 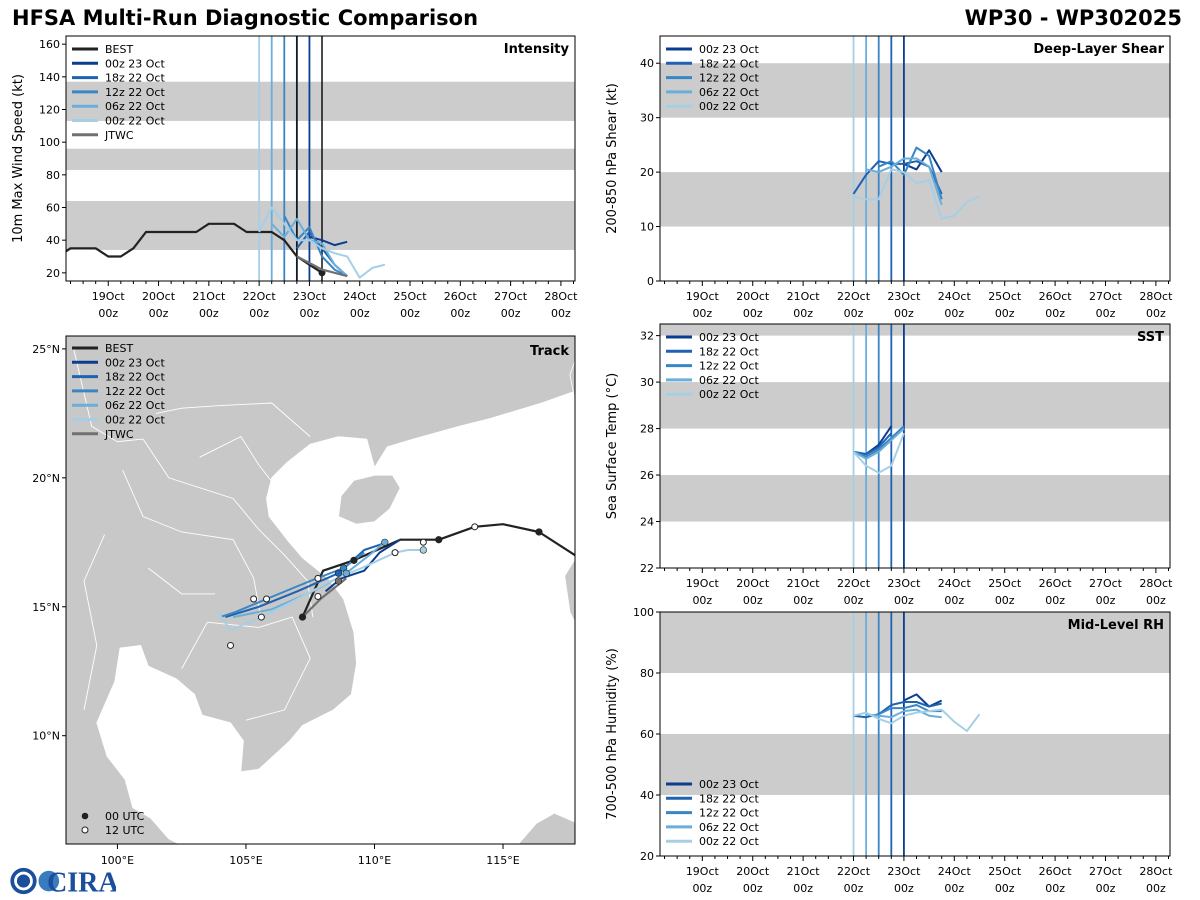 I want to click on y-tick-label: 120, so click(x=49, y=110).